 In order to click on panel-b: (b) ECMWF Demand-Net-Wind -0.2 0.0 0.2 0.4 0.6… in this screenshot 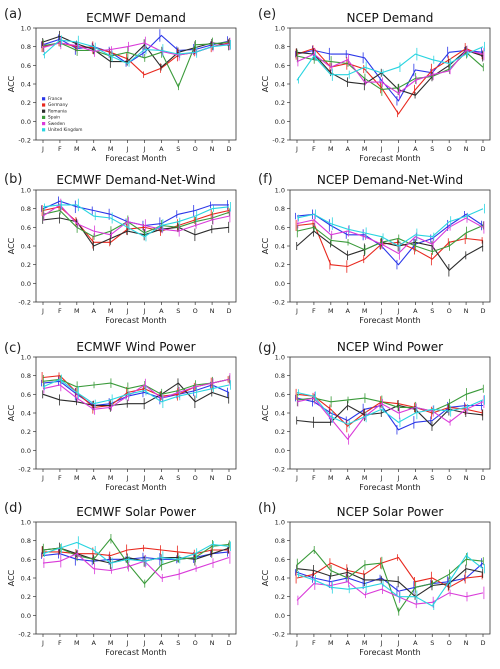, I will do `click(120, 248)`.